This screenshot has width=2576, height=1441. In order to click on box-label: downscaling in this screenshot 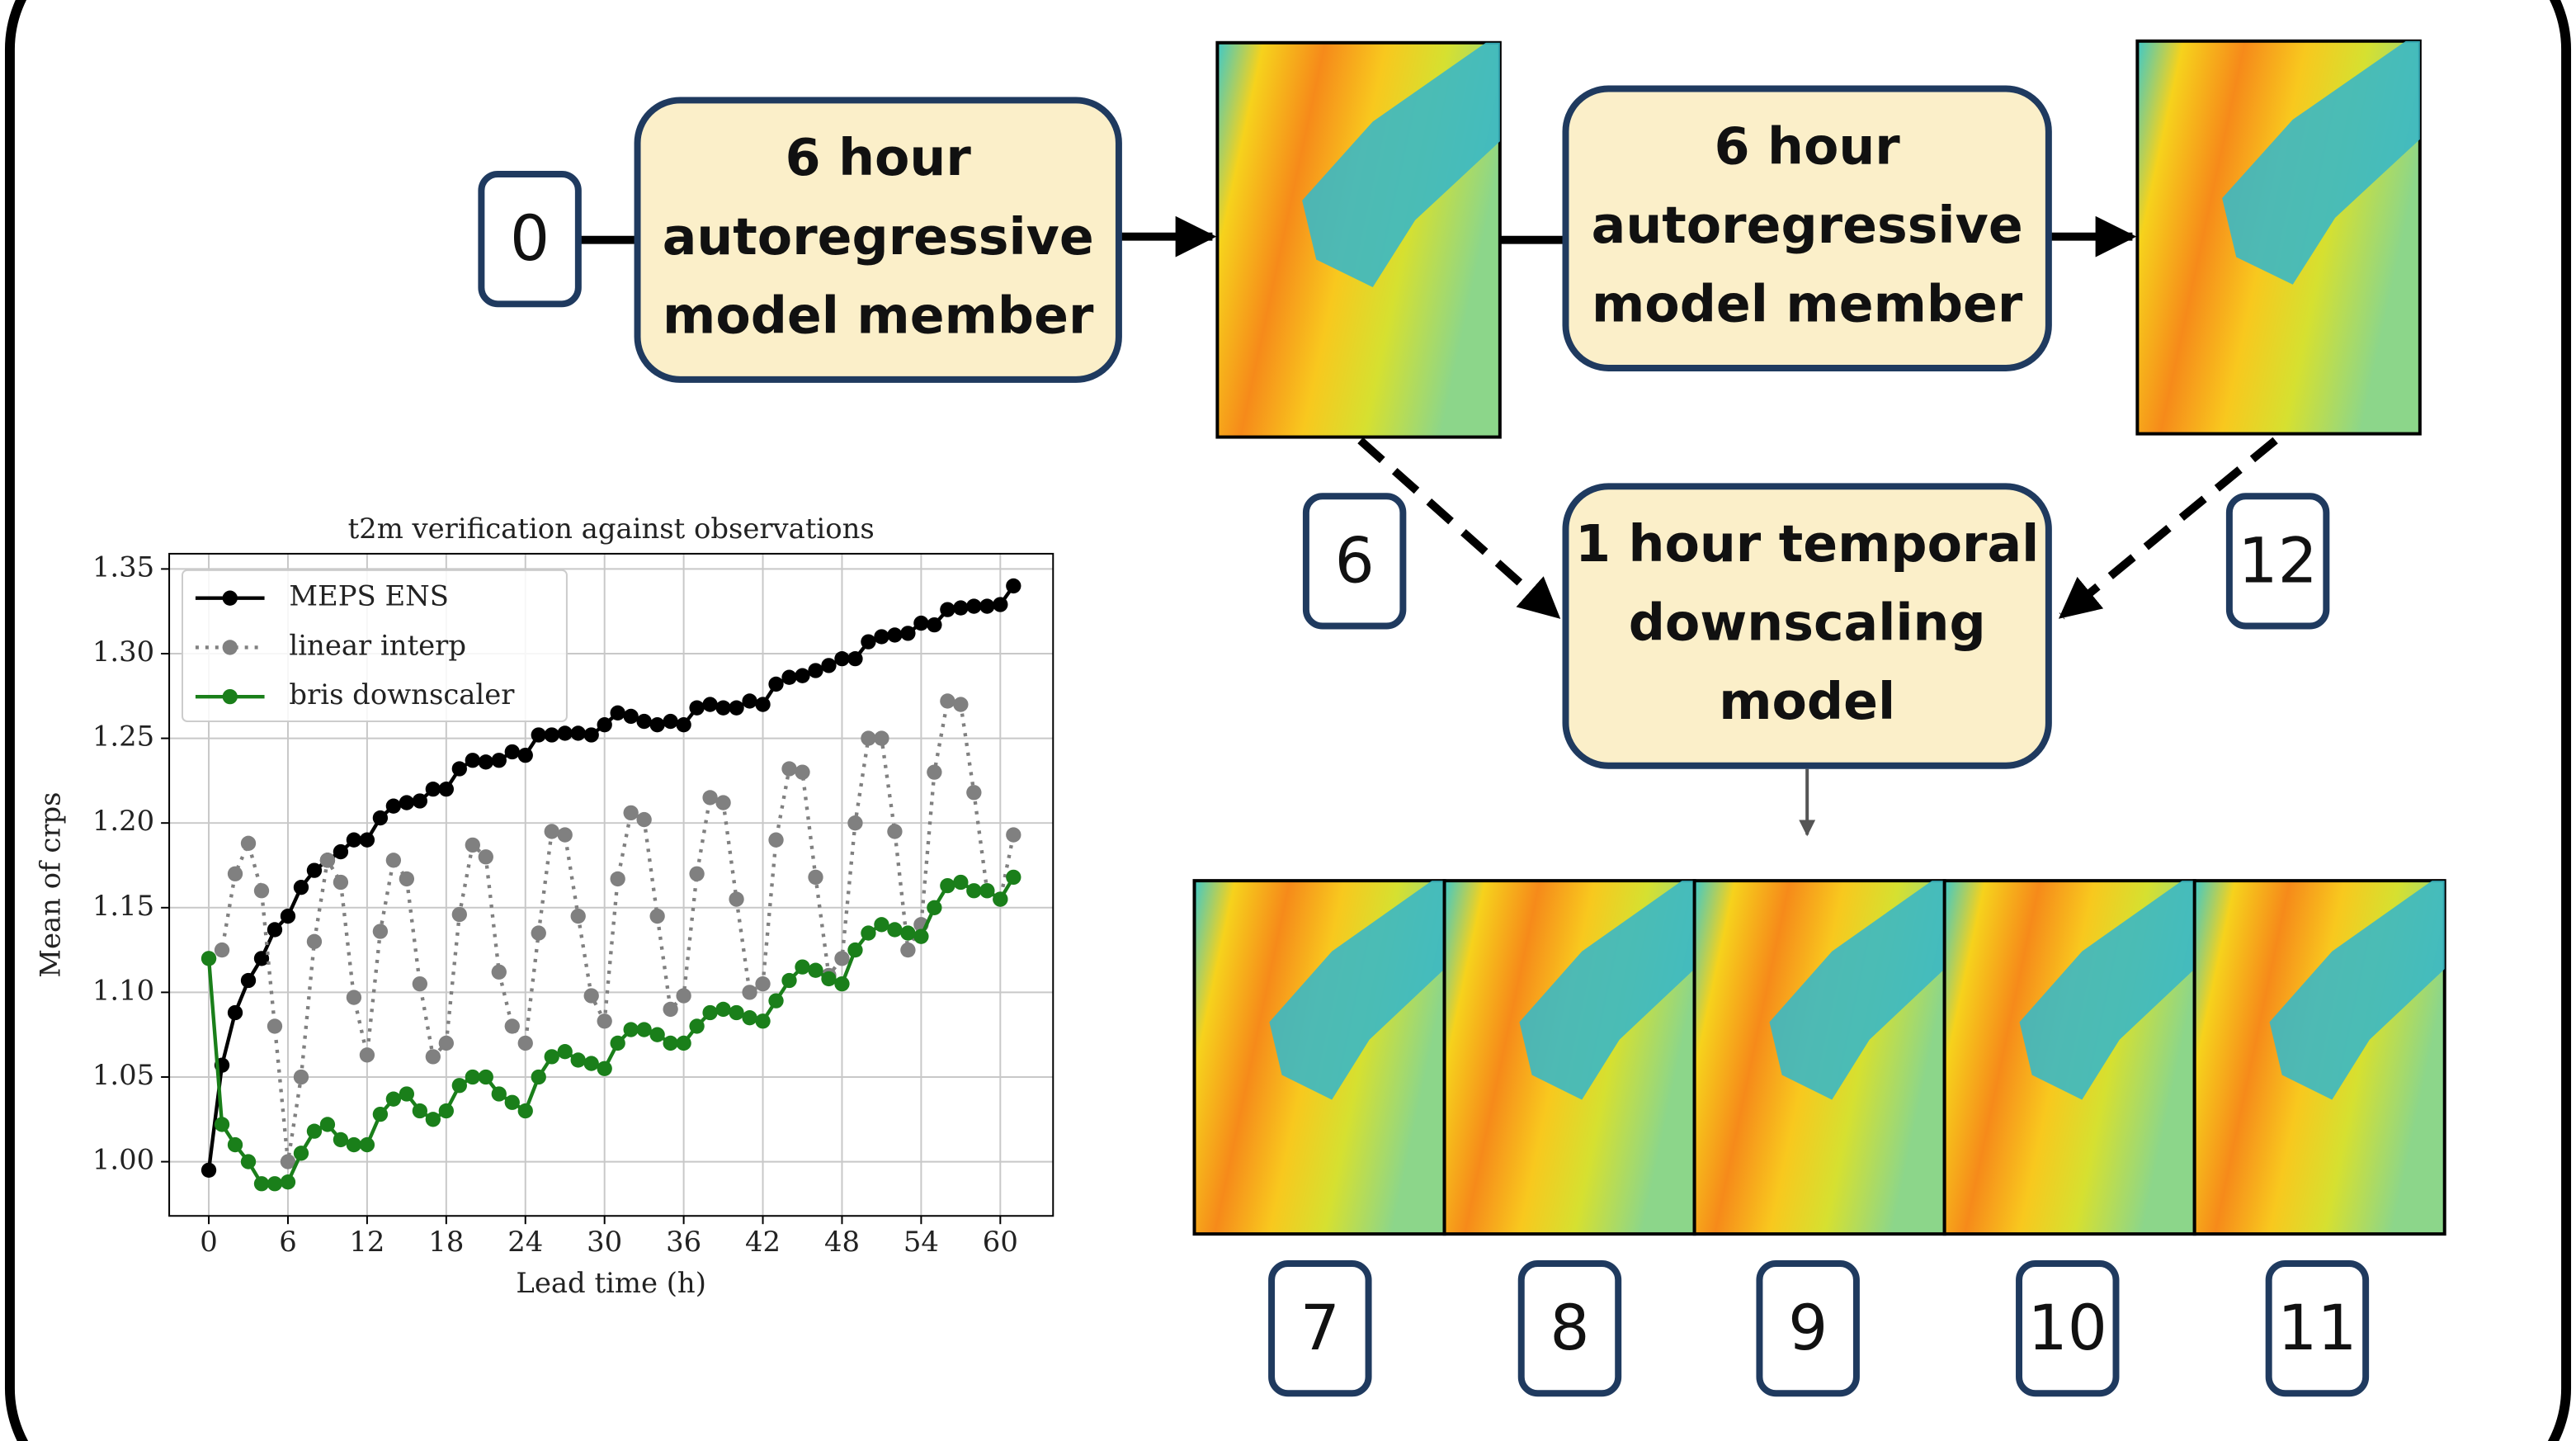, I will do `click(1807, 623)`.